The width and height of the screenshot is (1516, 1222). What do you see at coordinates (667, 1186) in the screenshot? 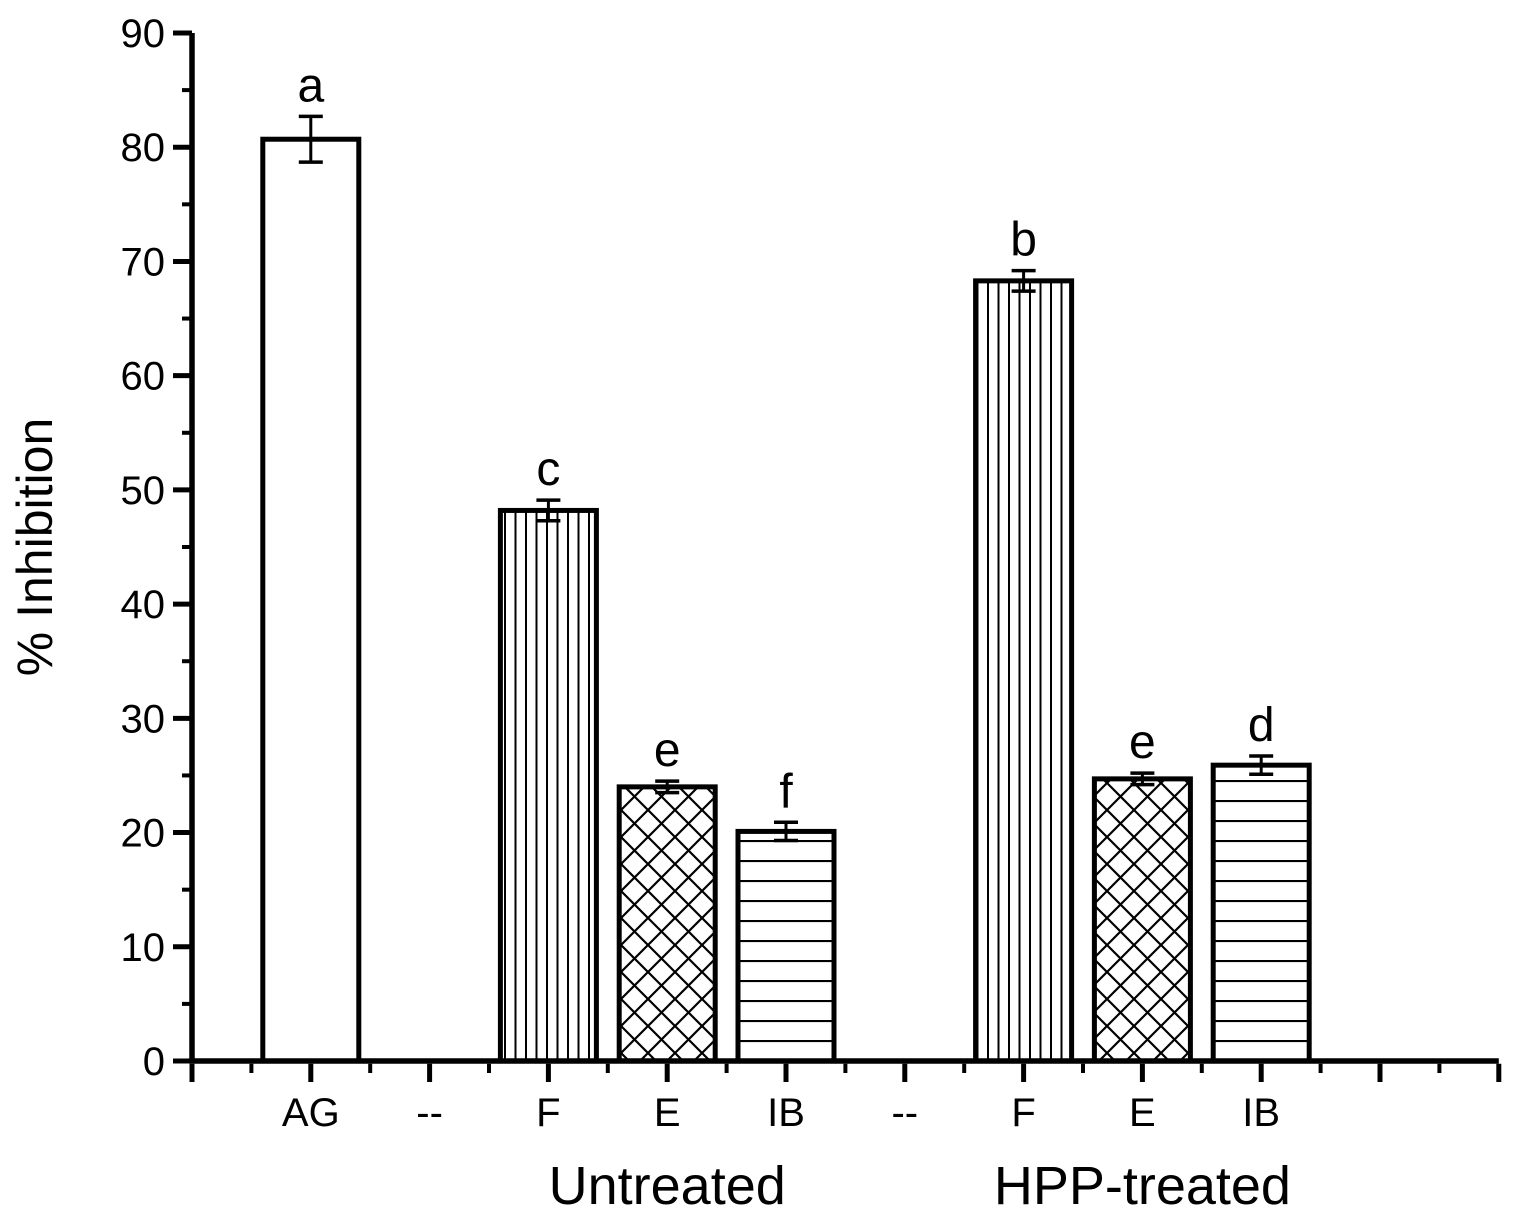
I see `group-label-untreated: Untreated` at bounding box center [667, 1186].